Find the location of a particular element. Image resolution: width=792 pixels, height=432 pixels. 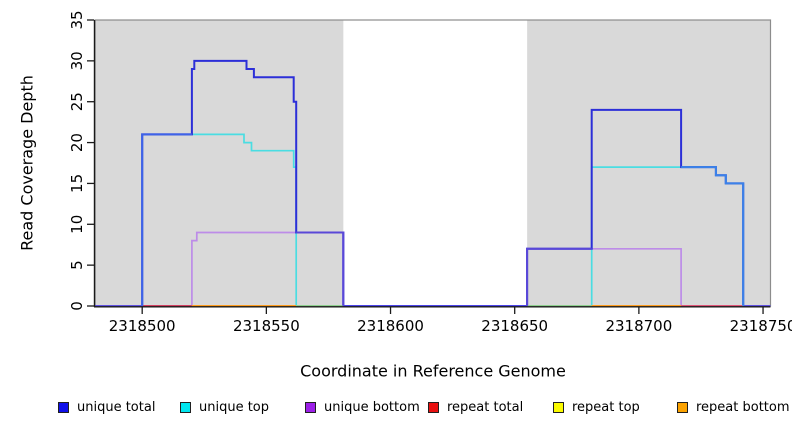

legend-label: unique bottom is located at coordinates (372, 407).